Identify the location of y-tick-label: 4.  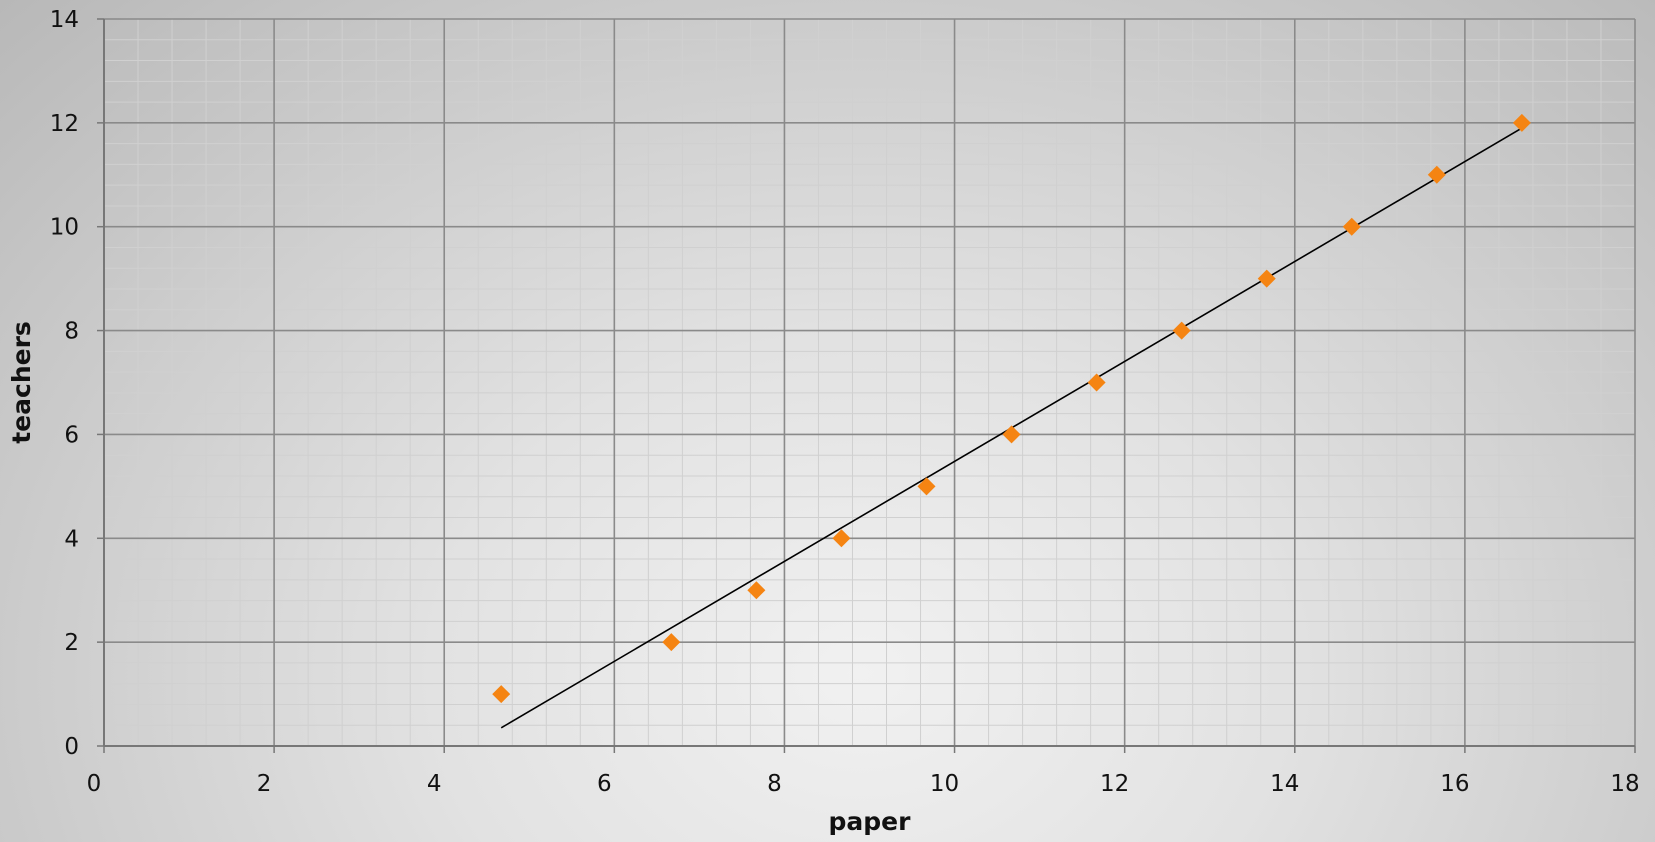
(71, 539).